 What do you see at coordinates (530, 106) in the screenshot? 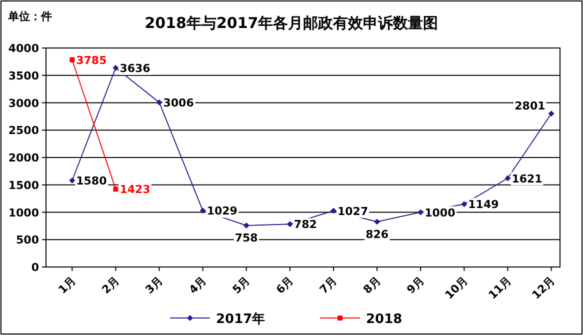
I see `data-label: 2801` at bounding box center [530, 106].